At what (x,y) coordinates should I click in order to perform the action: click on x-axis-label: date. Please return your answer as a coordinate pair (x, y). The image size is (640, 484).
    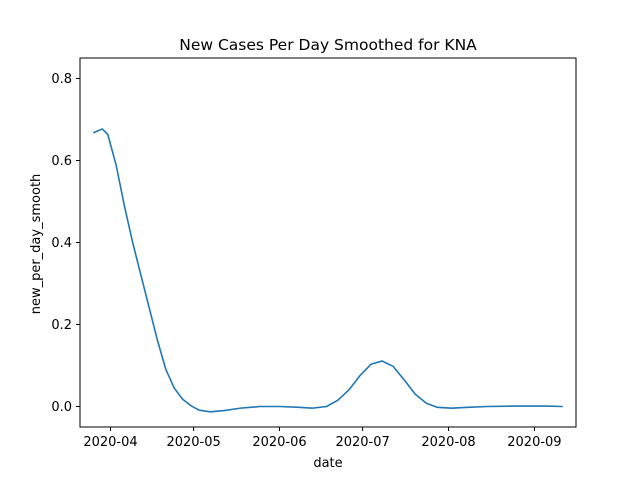
    Looking at the image, I should click on (327, 463).